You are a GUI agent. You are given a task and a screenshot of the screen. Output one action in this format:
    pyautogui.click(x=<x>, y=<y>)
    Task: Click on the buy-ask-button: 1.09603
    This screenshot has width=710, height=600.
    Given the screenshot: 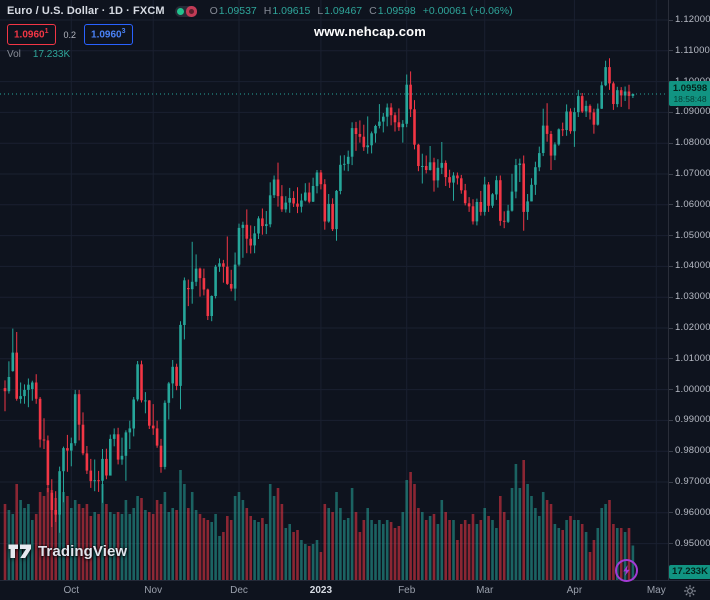 What is the action you would take?
    pyautogui.click(x=108, y=34)
    